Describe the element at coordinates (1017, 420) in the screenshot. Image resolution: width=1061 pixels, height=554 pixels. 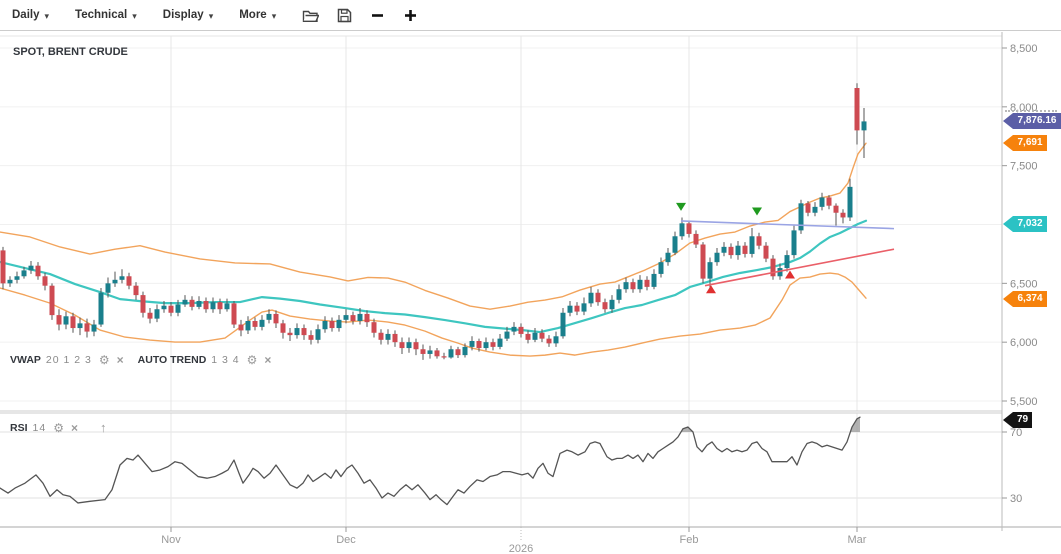
I see `price-badge: 79` at that location.